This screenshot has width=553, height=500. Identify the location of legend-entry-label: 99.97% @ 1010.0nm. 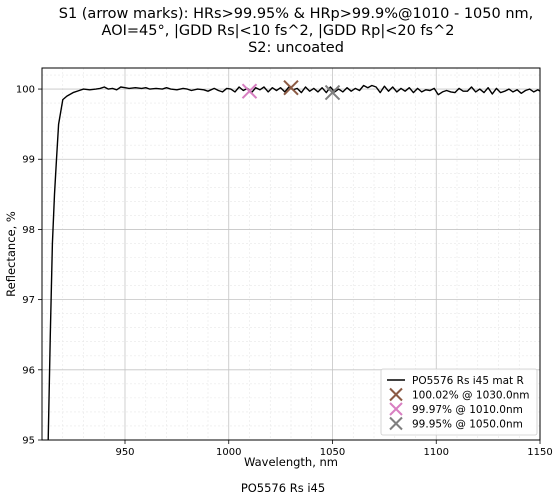
(467, 410).